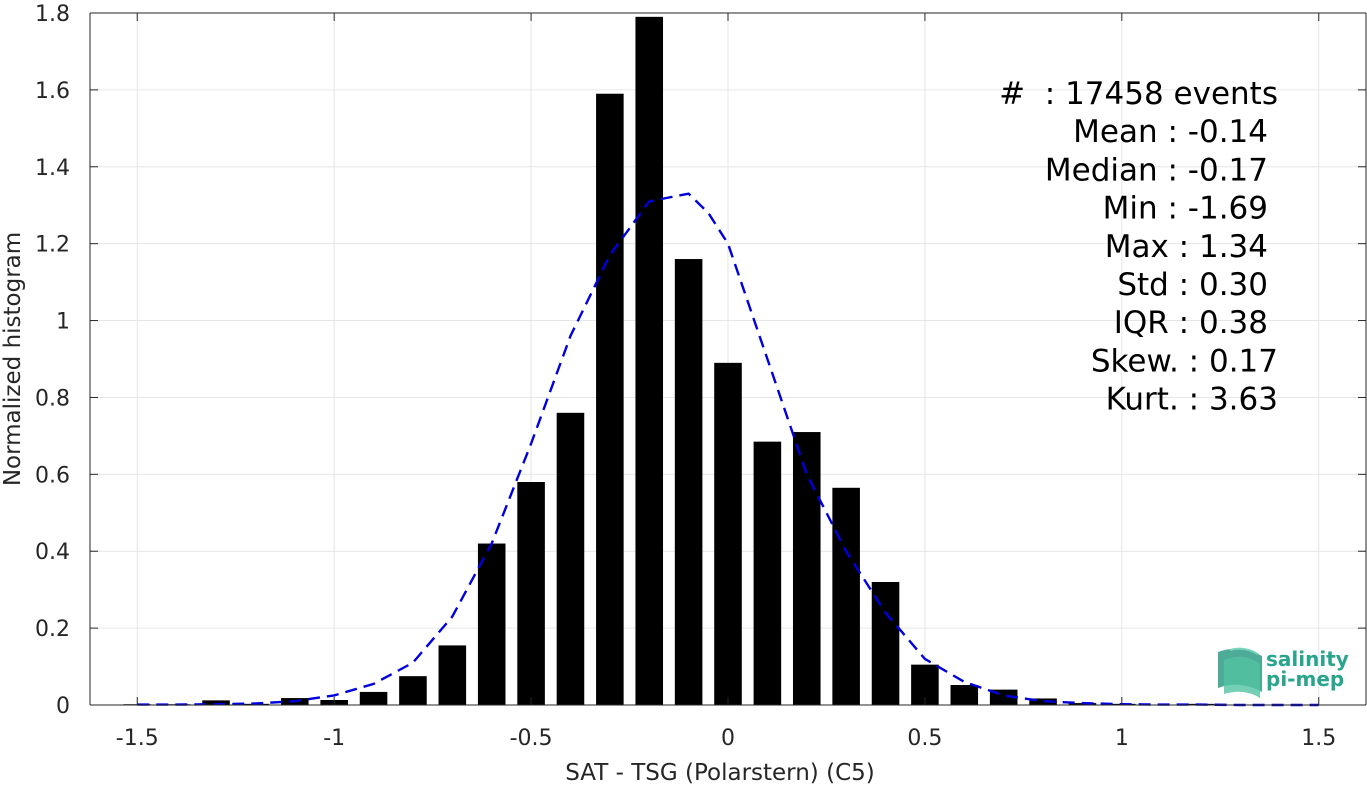  What do you see at coordinates (1170, 132) in the screenshot?
I see `stat-line: Mean : -0.14` at bounding box center [1170, 132].